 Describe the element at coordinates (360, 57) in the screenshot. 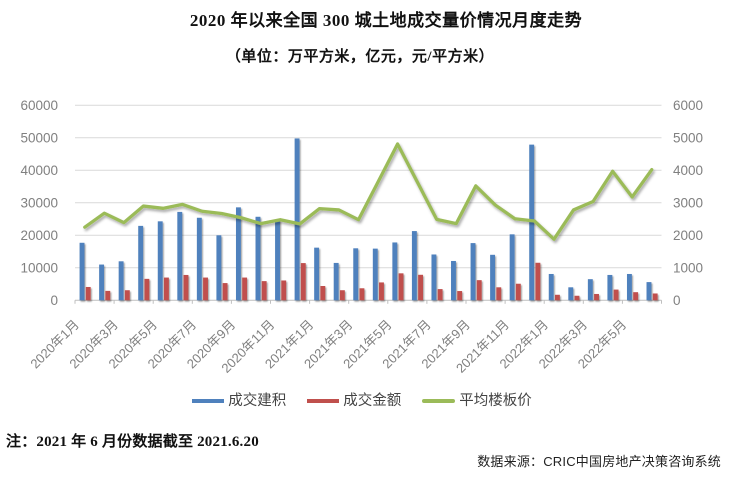

I see `chart-subtitle: （单位：万平方米，亿元，元/平方米）` at that location.